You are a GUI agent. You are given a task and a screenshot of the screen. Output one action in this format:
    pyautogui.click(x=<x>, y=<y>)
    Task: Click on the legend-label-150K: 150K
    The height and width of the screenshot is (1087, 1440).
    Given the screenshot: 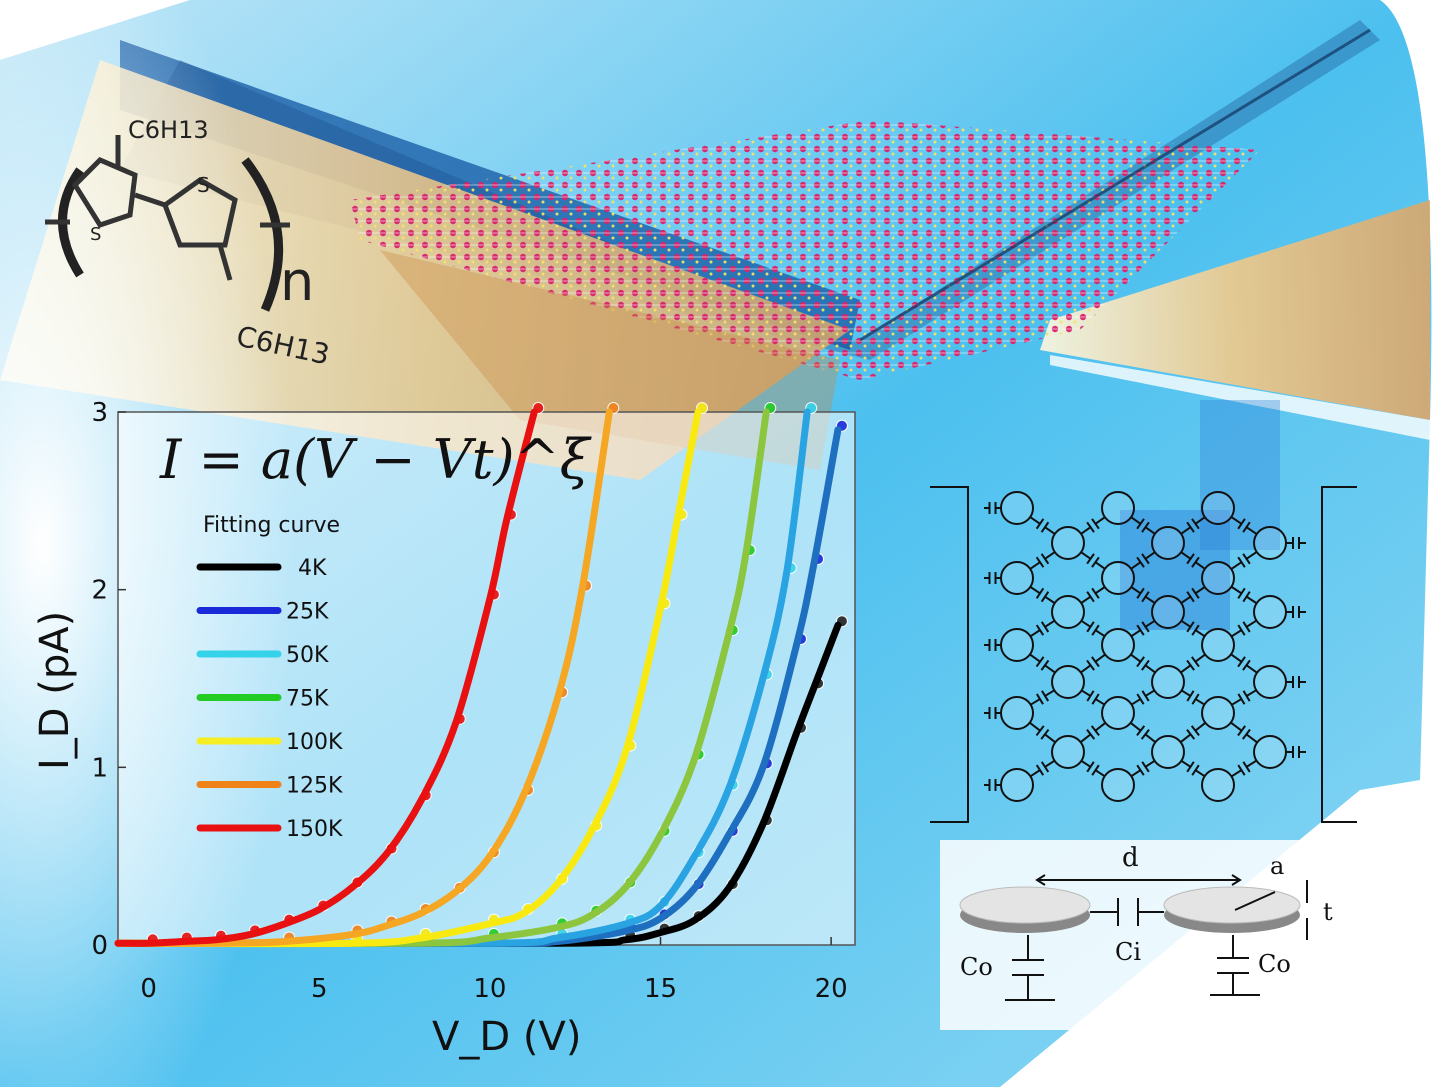 What is the action you would take?
    pyautogui.click(x=314, y=829)
    